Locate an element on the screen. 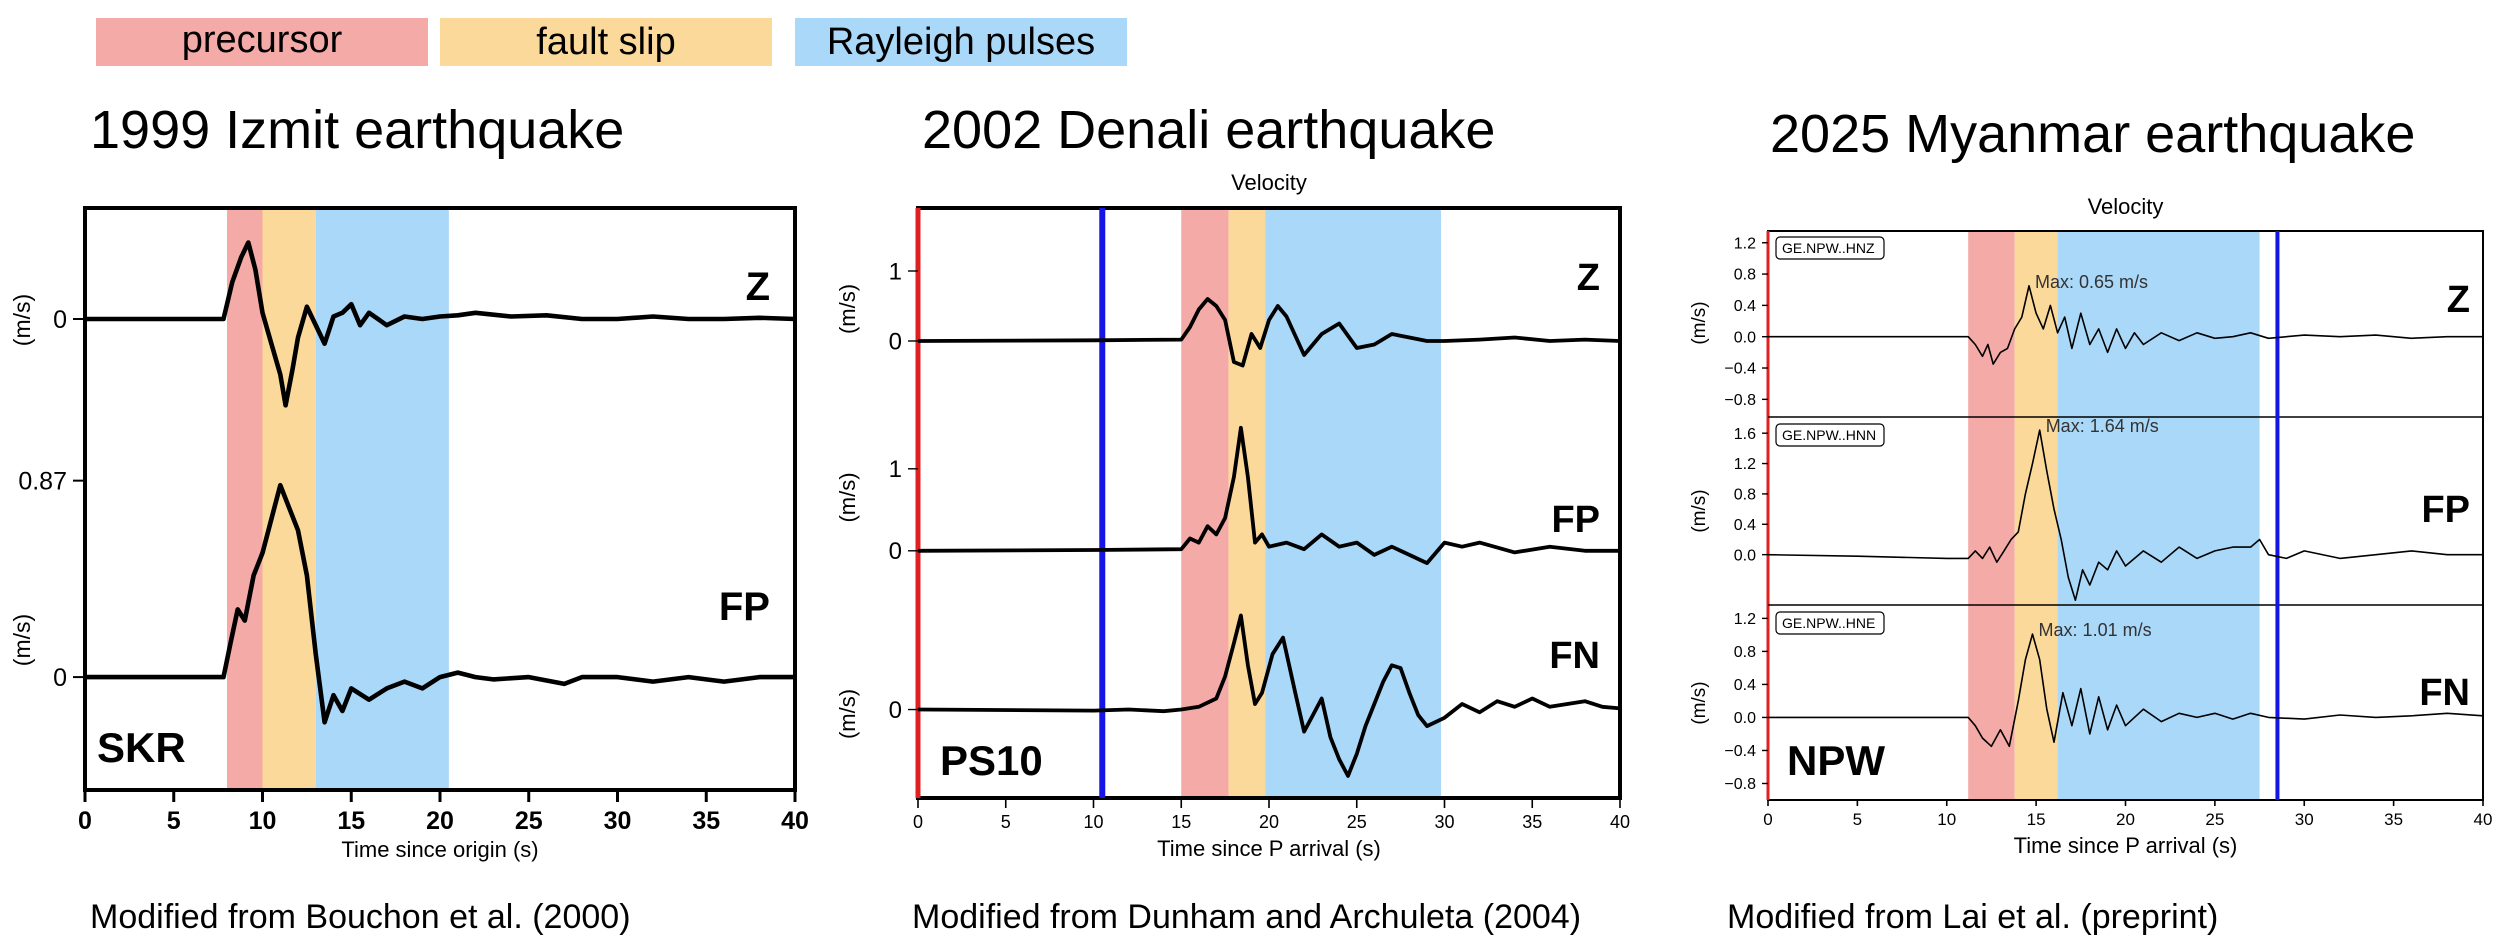 The image size is (2496, 942). series-fp: 0.87 0 (m/s) FP is located at coordinates (402, 596).